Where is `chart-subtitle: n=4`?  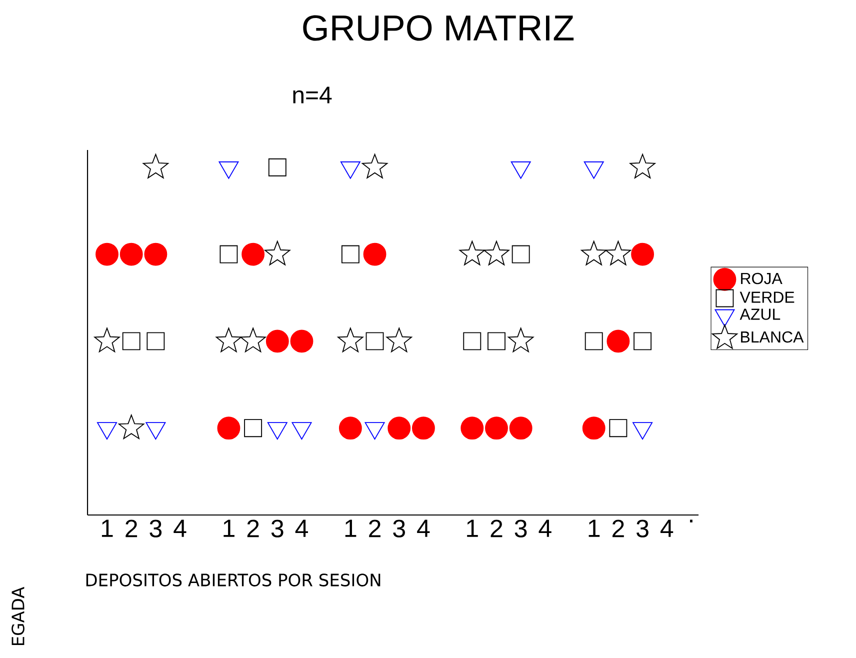
chart-subtitle: n=4 is located at coordinates (312, 95).